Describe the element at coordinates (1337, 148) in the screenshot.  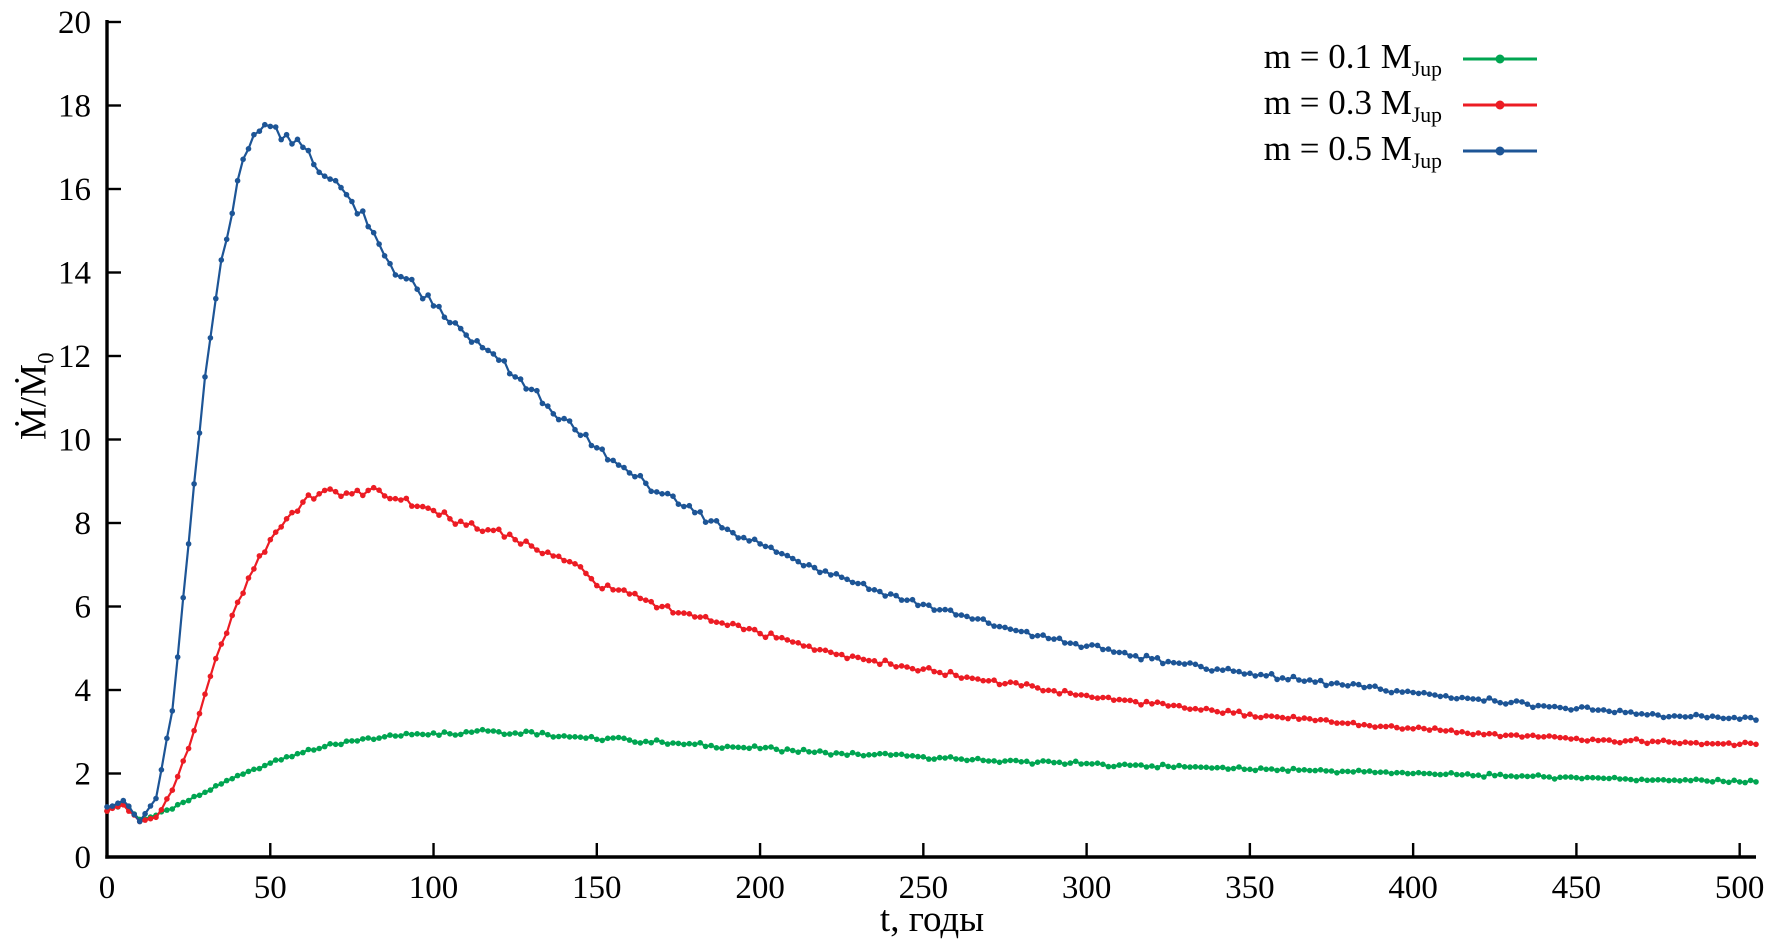
I see `legend-label-text: m = 0.5 M` at that location.